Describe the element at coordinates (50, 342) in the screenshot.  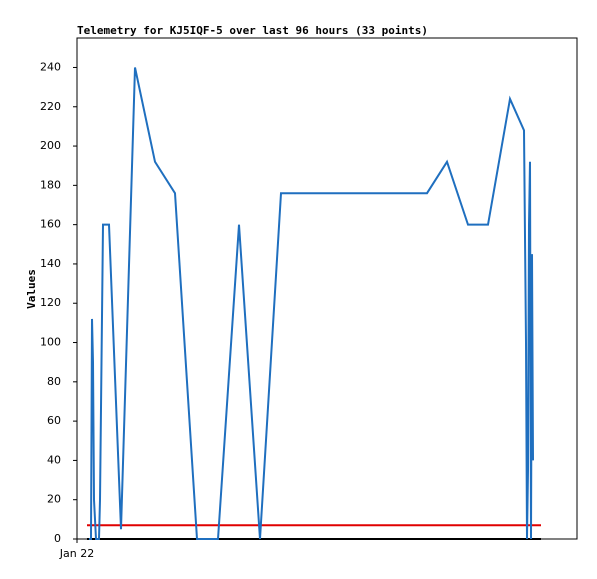
I see `y-tick-label: 100` at that location.